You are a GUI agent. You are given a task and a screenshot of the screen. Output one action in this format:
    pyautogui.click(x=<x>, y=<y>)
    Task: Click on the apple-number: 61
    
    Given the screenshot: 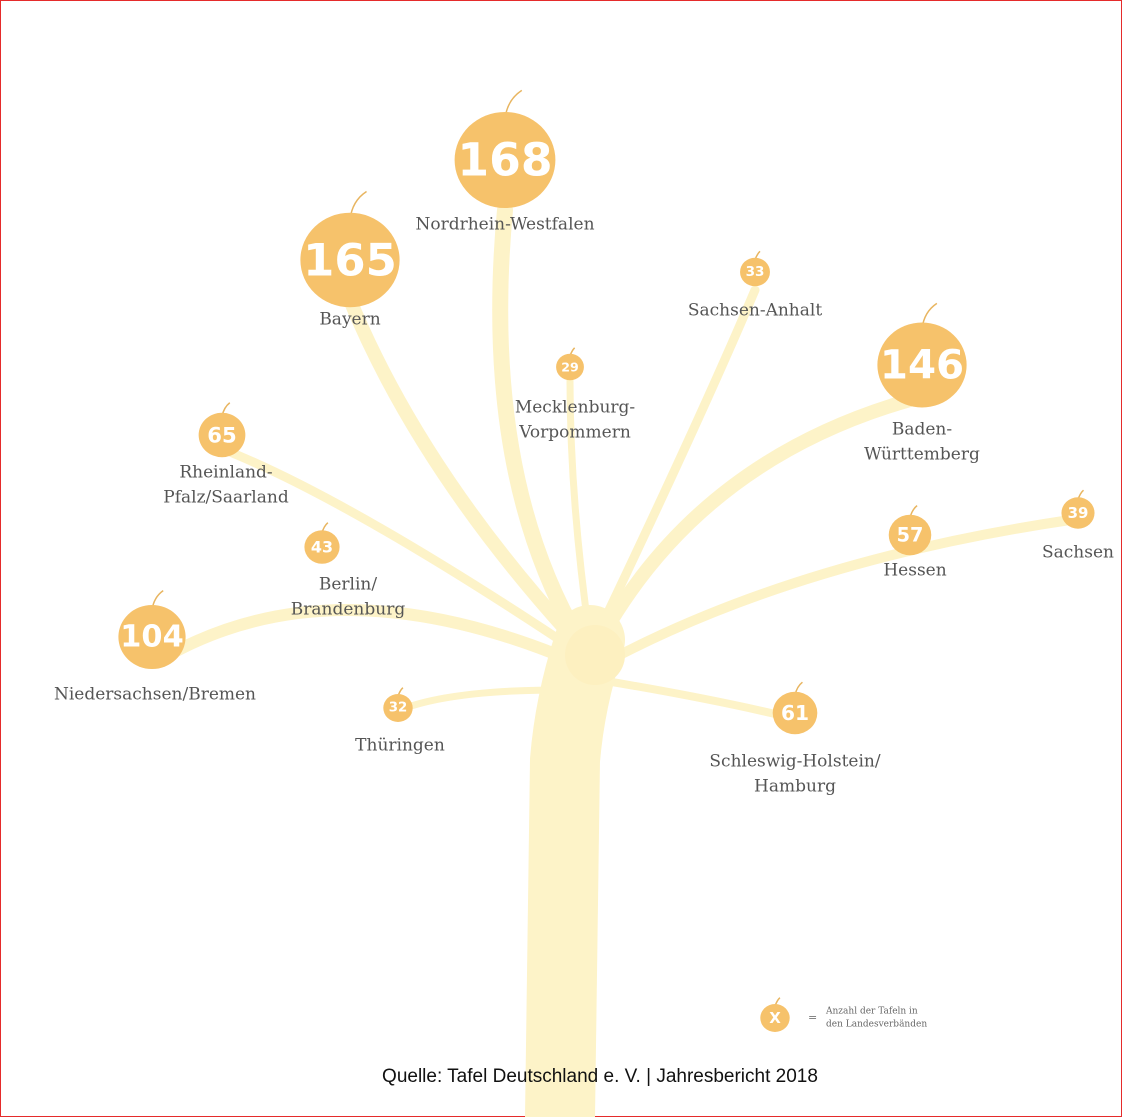 What is the action you would take?
    pyautogui.click(x=795, y=713)
    